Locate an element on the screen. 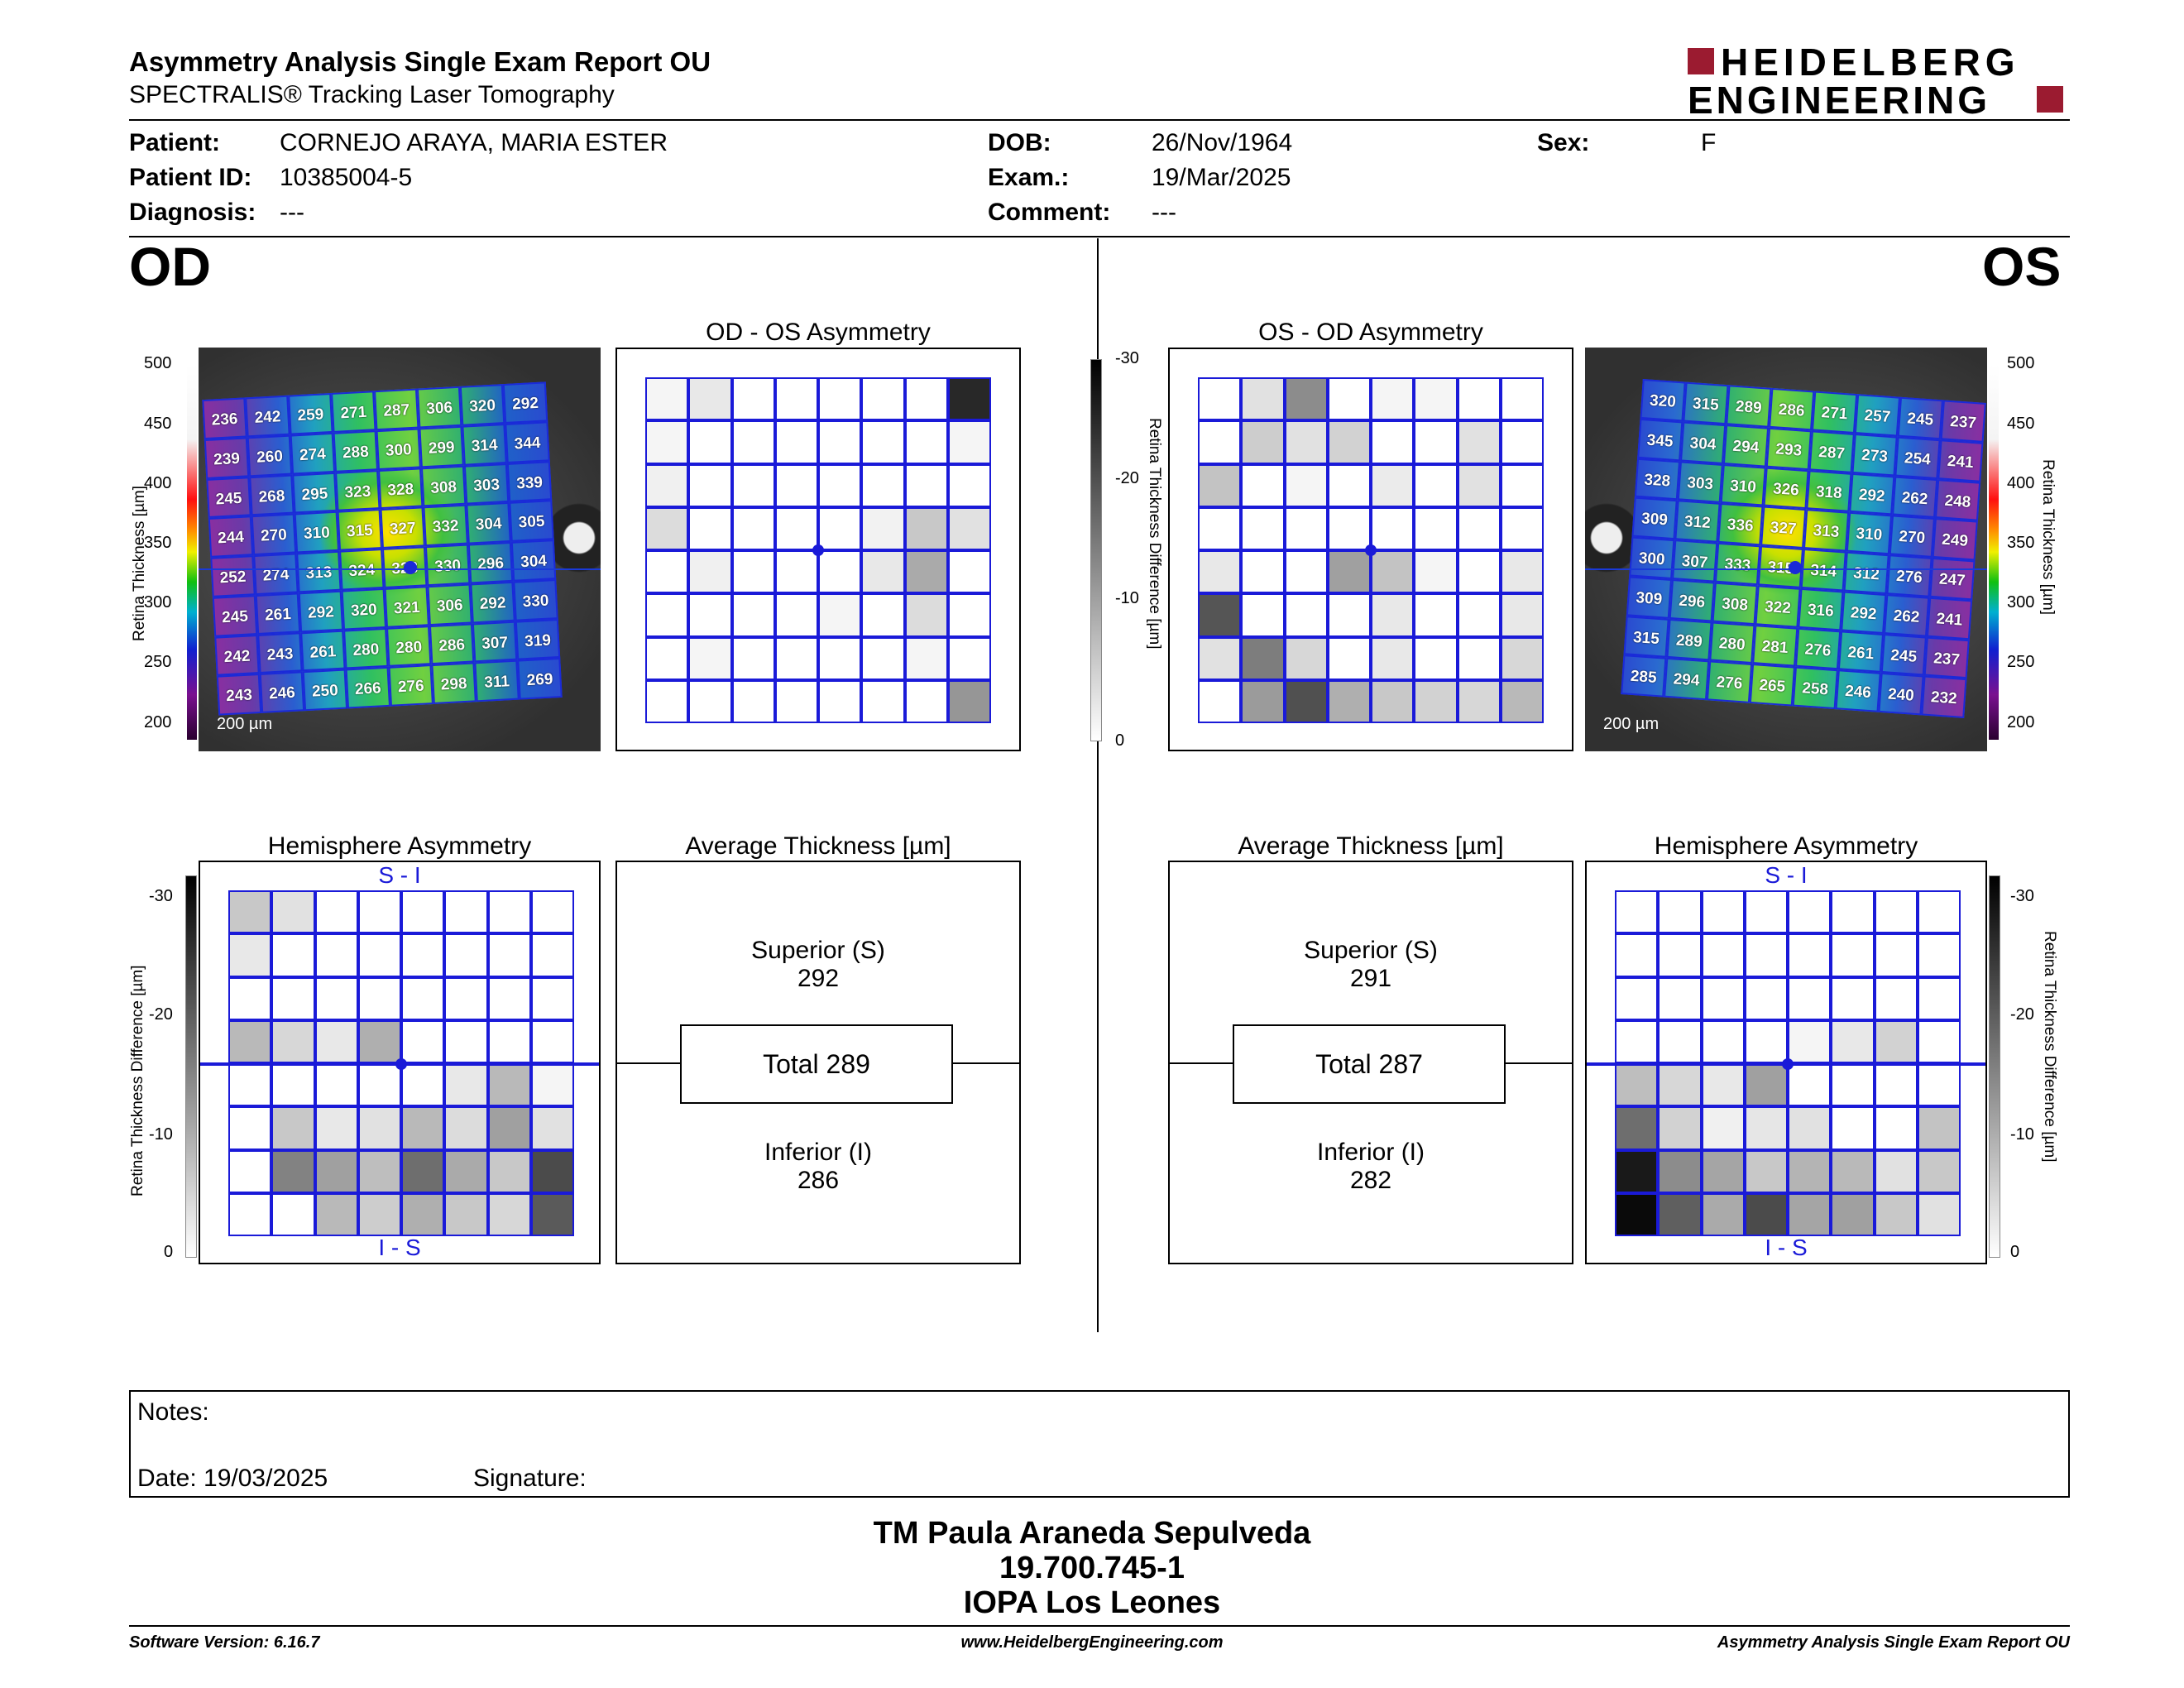  od-map-cell: 287 is located at coordinates (396, 409).